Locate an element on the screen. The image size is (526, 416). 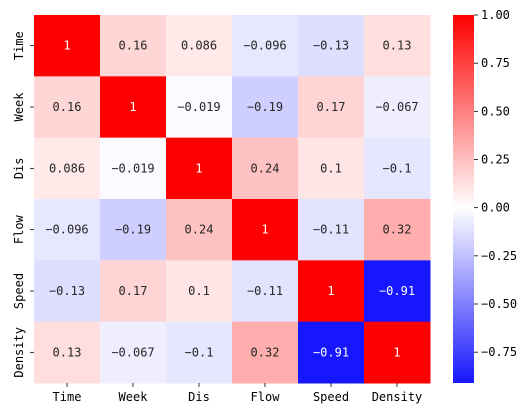
heatmap-cell-density-speed is located at coordinates (331, 352).